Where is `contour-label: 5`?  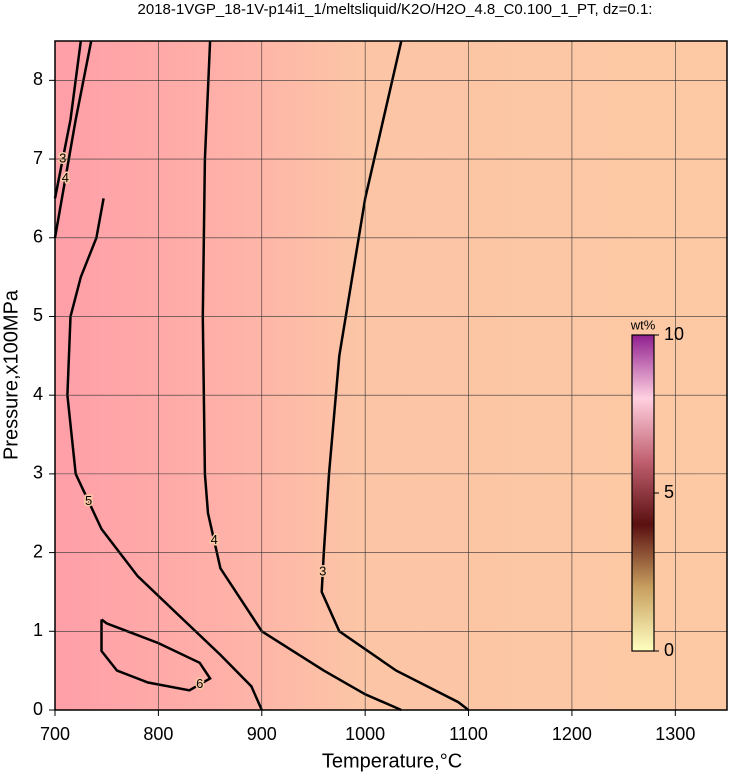 contour-label: 5 is located at coordinates (88, 500).